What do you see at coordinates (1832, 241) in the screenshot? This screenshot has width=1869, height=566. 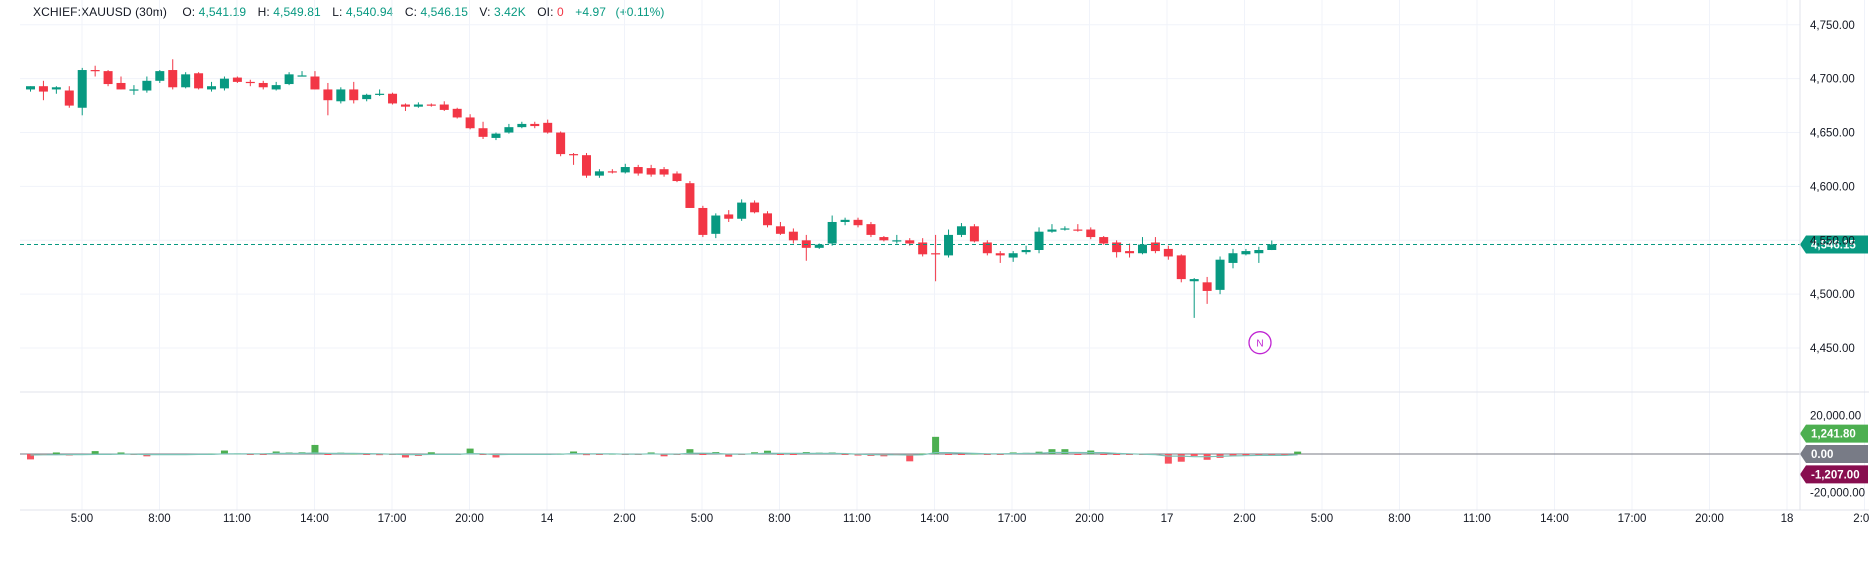 I see `price-tick-label: 4,550.00` at bounding box center [1832, 241].